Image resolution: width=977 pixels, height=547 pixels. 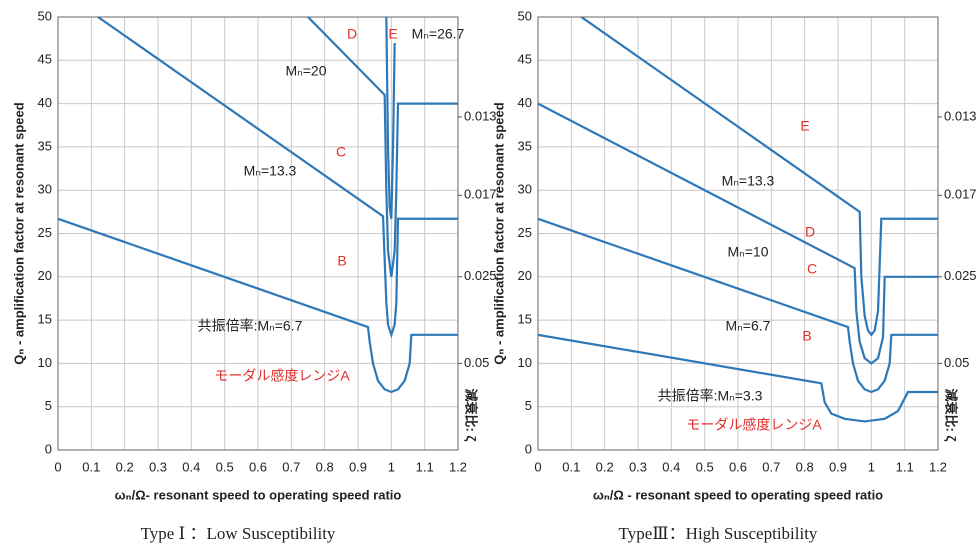 I want to click on caption: TypeⅢ：High Susceptibility, so click(x=718, y=533).